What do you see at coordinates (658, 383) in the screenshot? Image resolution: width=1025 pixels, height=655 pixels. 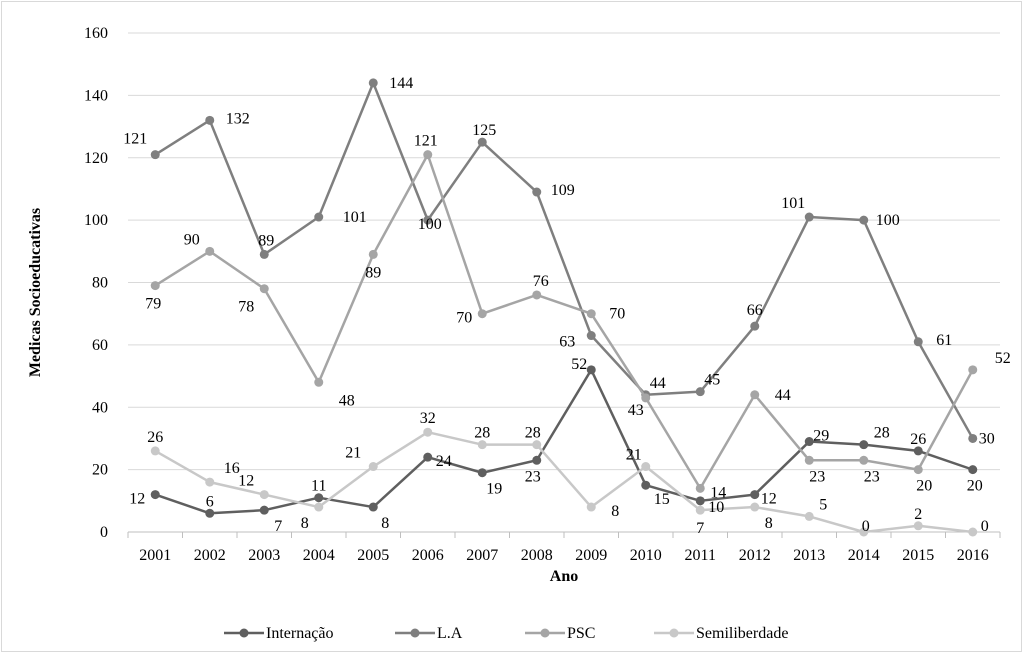 I see `data-label: 44` at bounding box center [658, 383].